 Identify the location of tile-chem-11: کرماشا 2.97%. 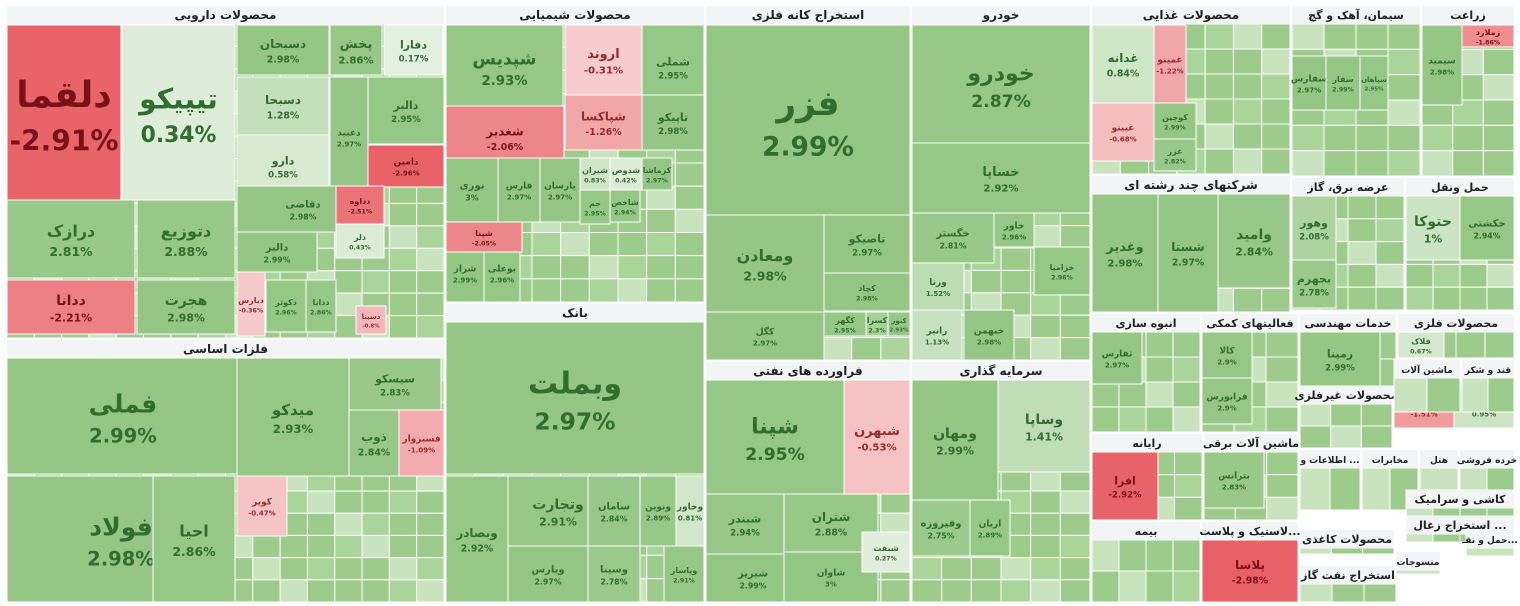
(657, 174).